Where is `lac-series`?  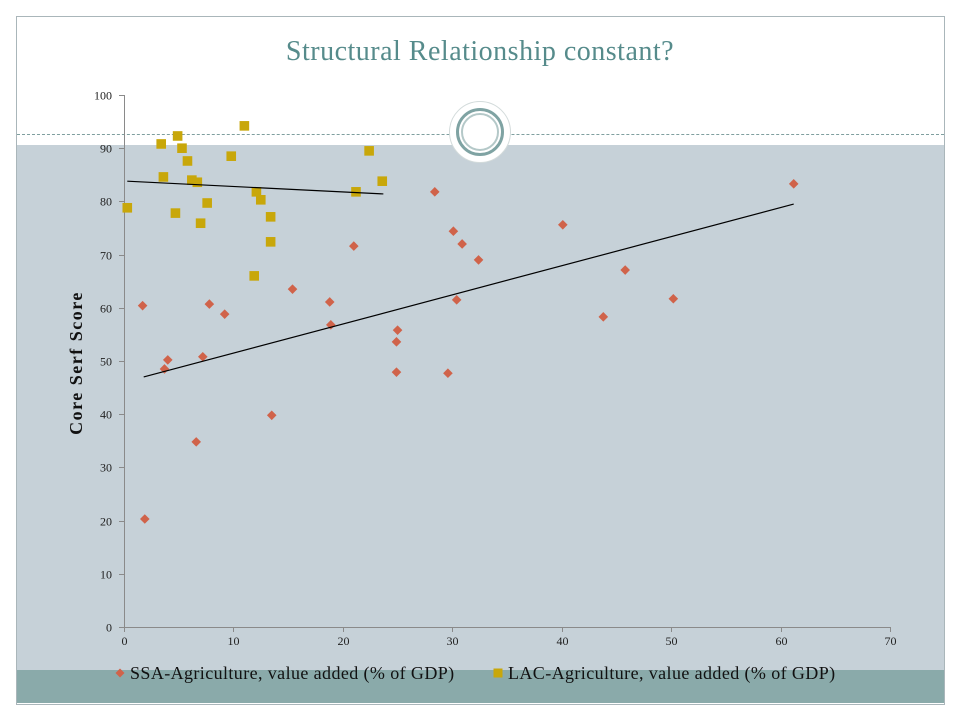
lac-series is located at coordinates (255, 201).